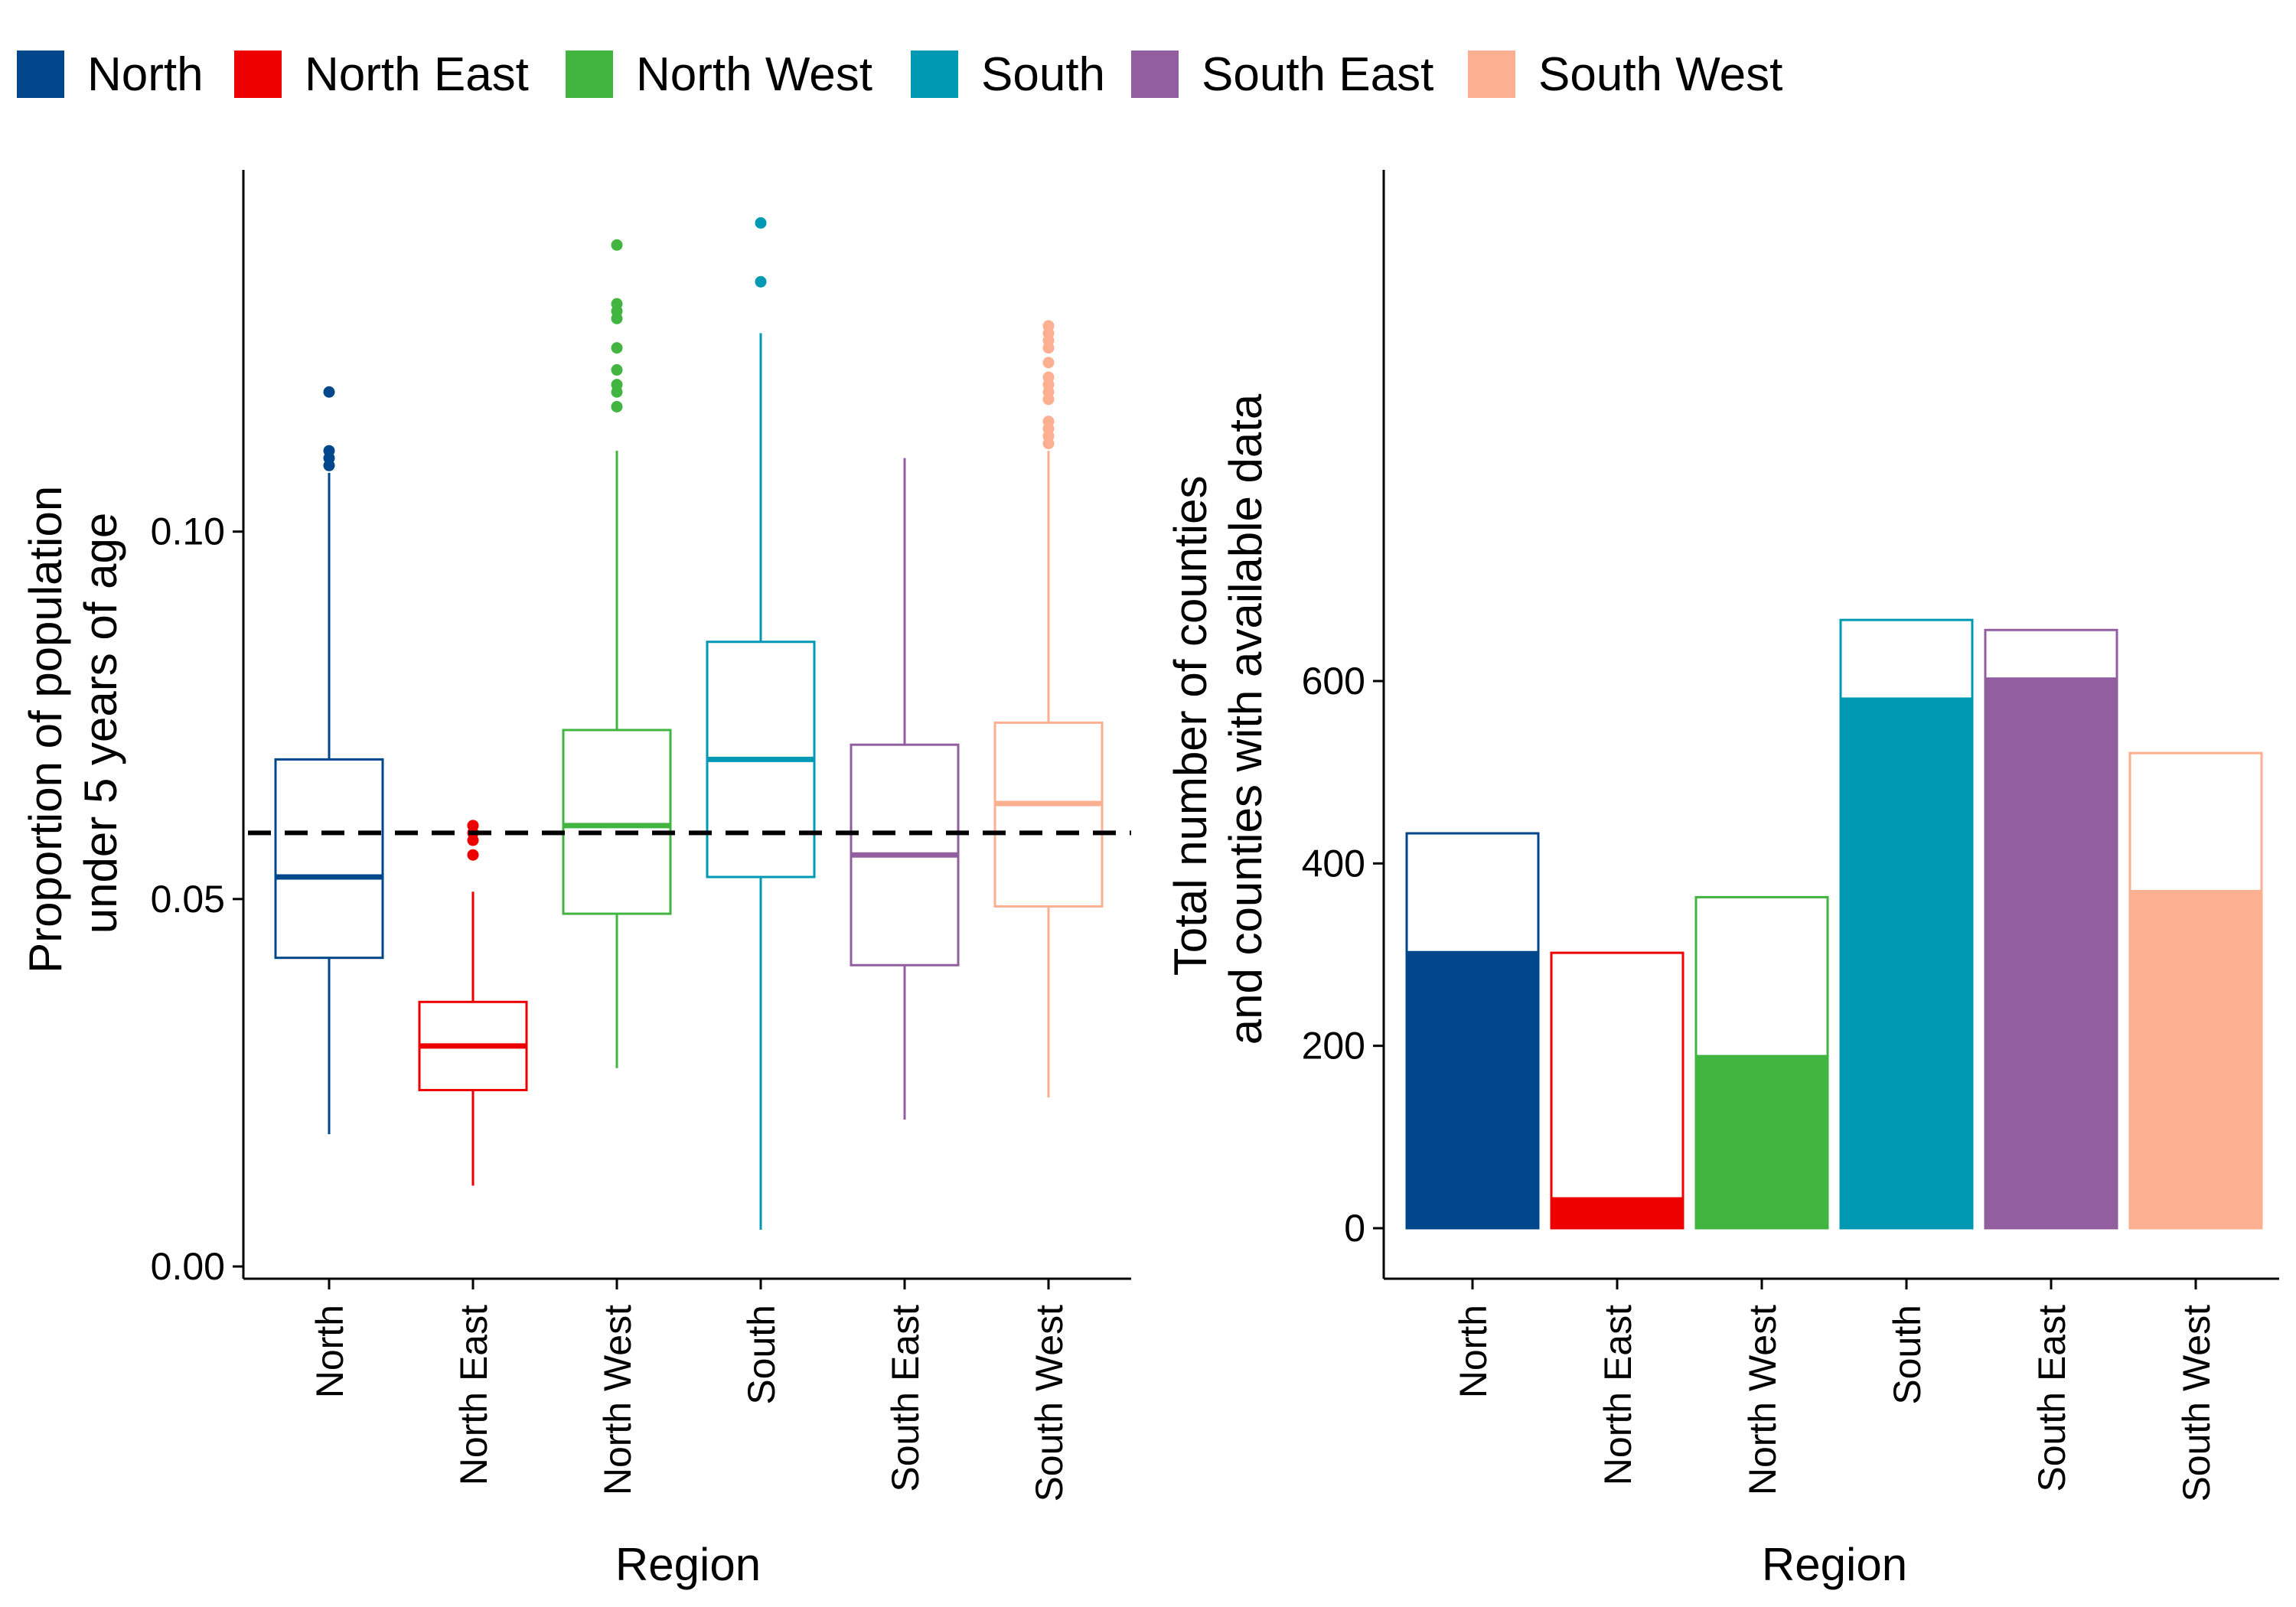  I want to click on boxplot-x-tick-label-north-east: North East, so click(473, 1395).